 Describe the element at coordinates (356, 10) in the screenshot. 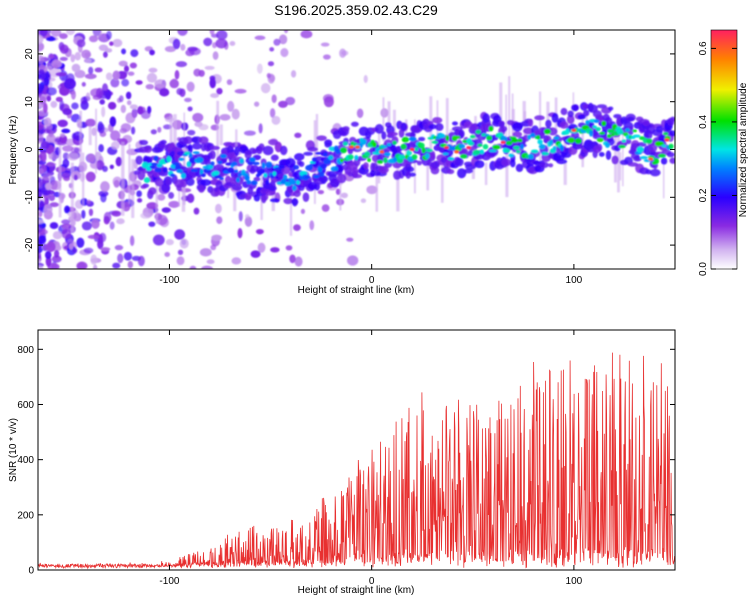

I see `figure-title: S196.2025.359.02.43.C29` at that location.